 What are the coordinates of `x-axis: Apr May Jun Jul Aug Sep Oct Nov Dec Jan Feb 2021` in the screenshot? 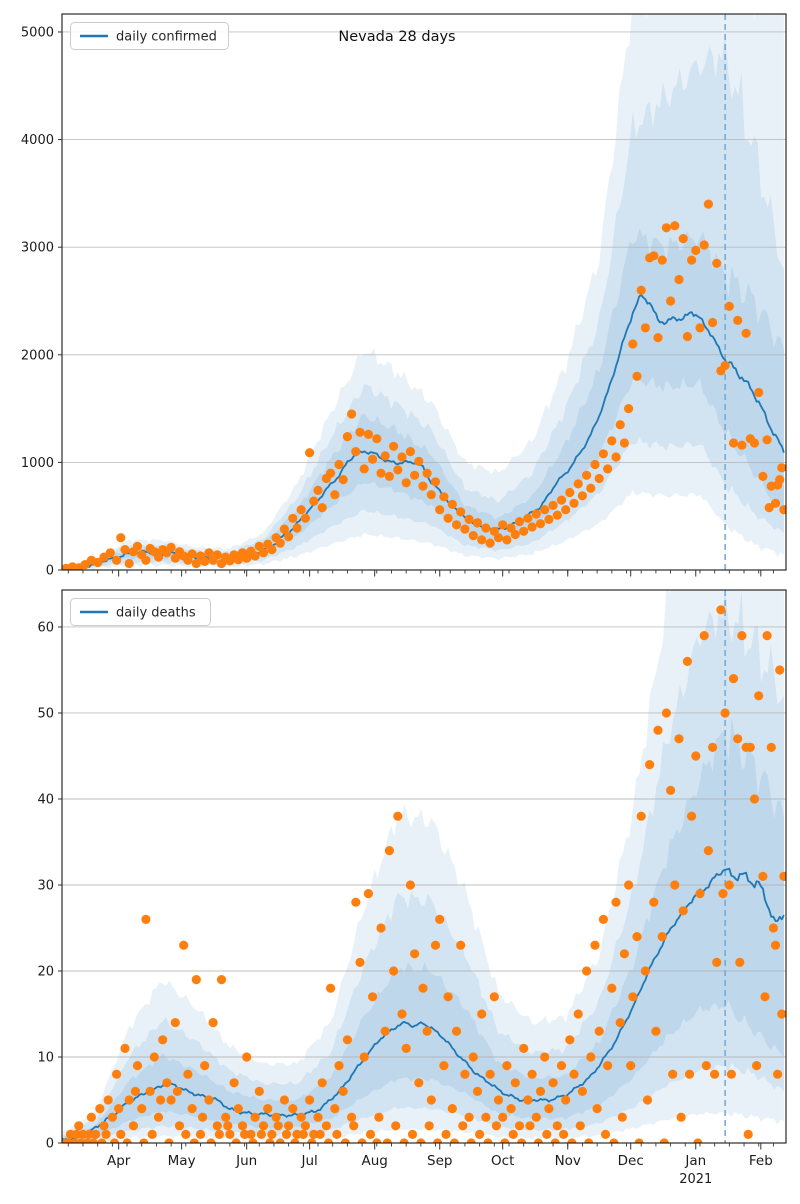 It's located at (420, 1165).